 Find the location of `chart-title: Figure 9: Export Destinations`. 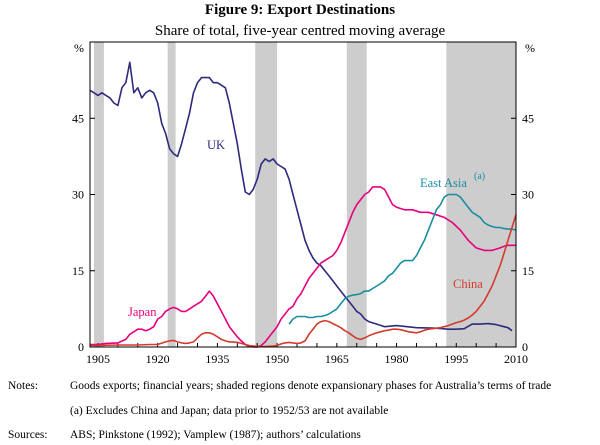

chart-title: Figure 9: Export Destinations is located at coordinates (300, 10).